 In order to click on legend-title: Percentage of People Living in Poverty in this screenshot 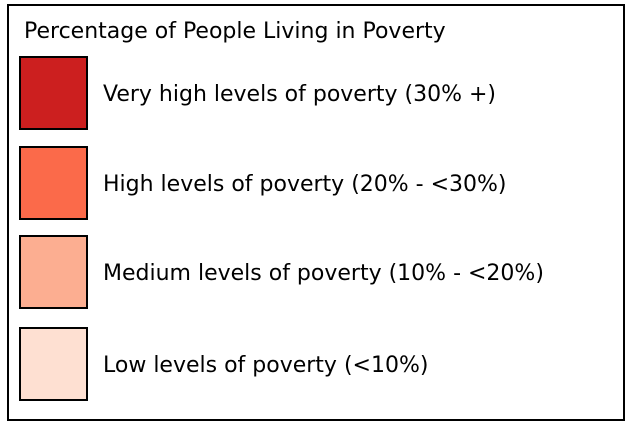, I will do `click(235, 31)`.